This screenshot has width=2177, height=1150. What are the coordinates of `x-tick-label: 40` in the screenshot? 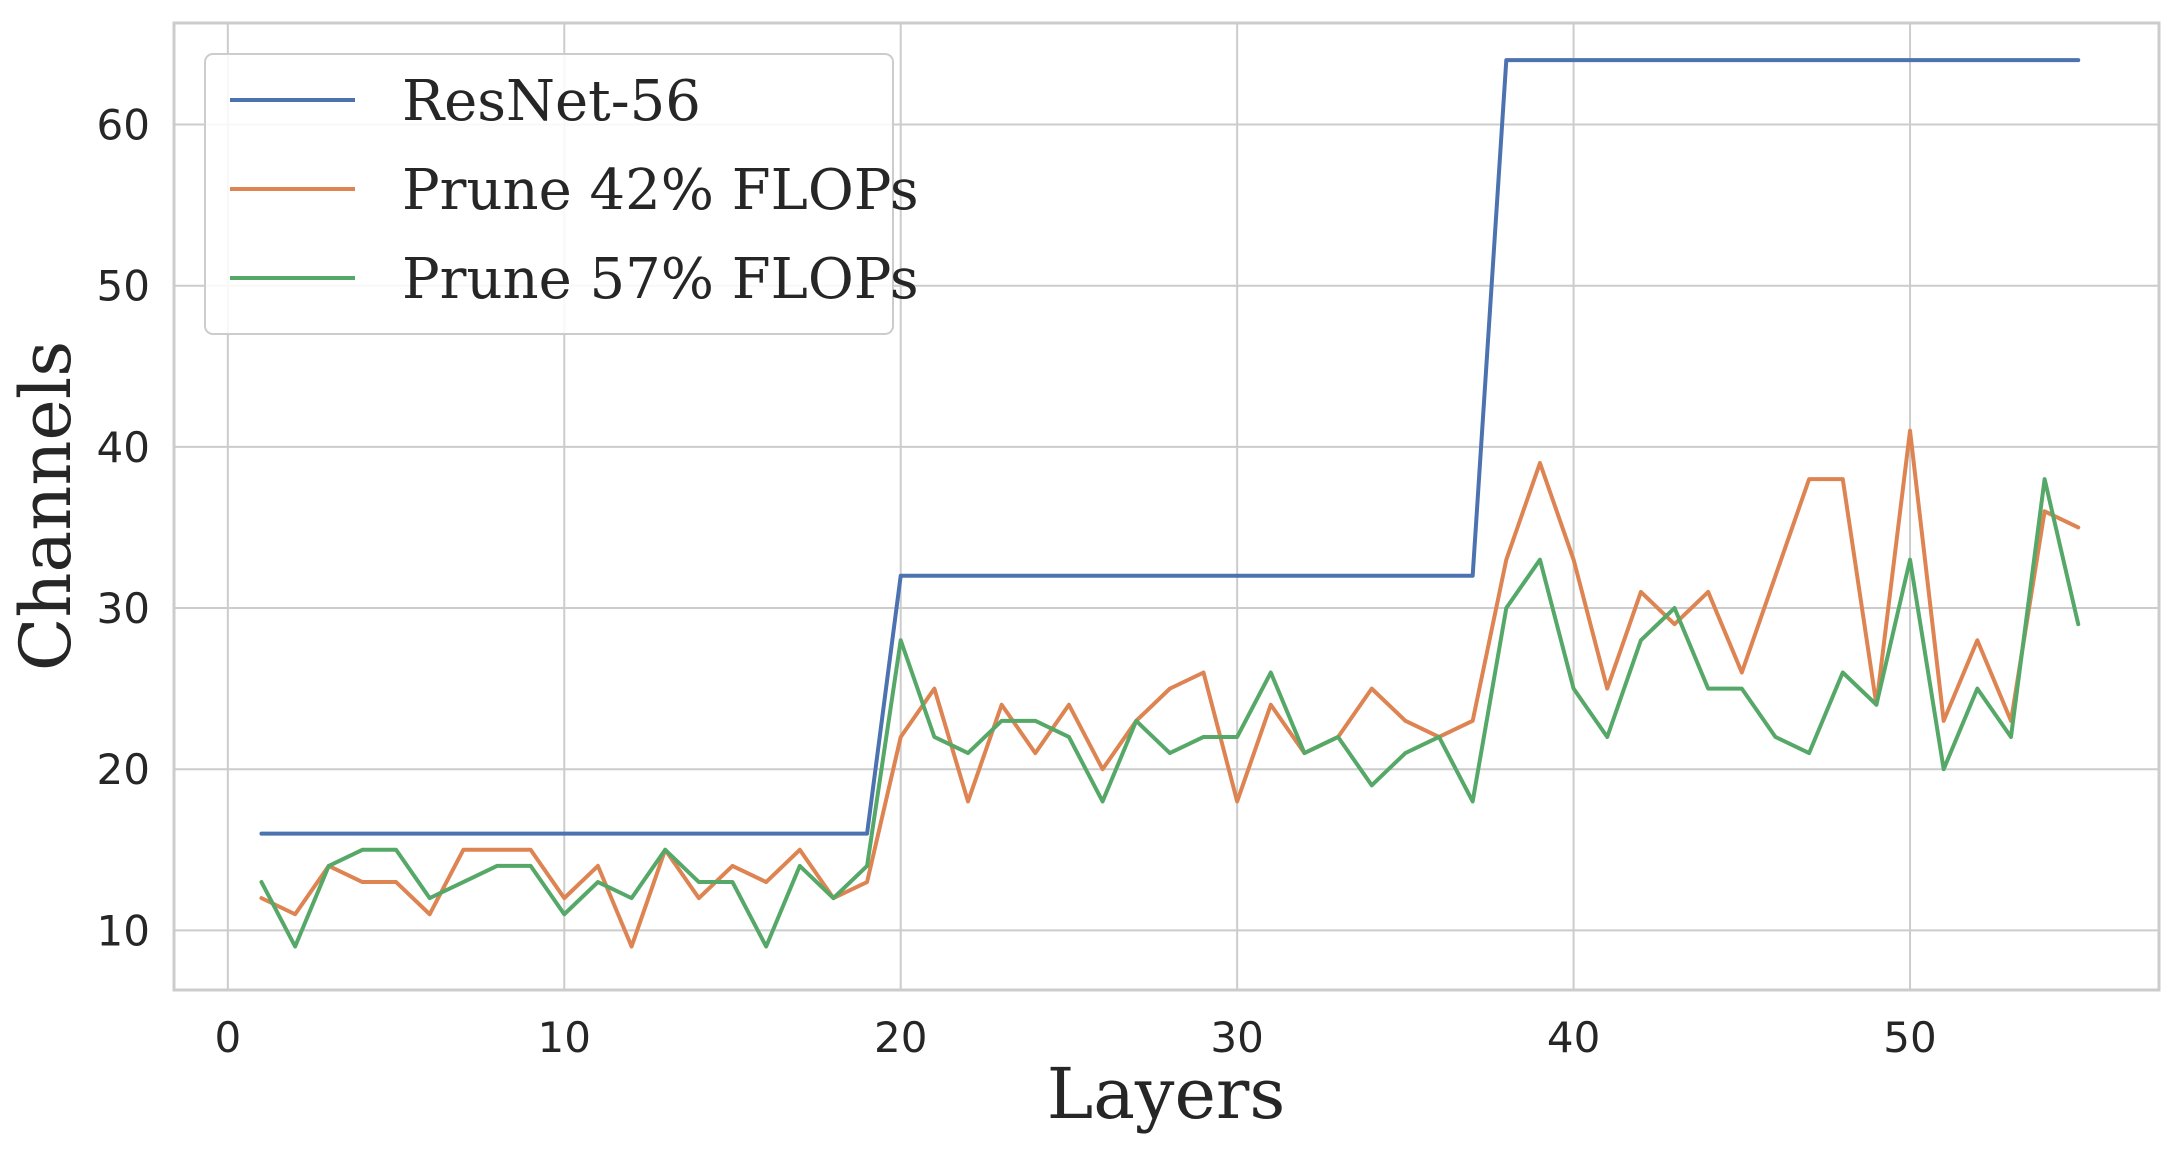 It's located at (1573, 1037).